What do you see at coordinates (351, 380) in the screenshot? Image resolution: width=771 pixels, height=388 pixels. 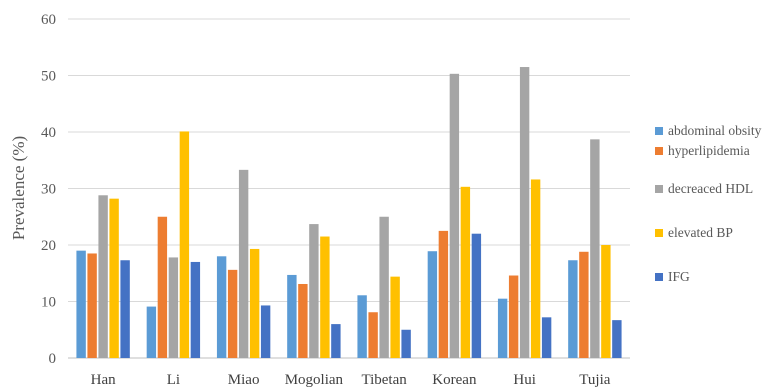 I see `x-category-labels: Han Li Miao Mogolian Tibetan Korean Hui Tujia` at bounding box center [351, 380].